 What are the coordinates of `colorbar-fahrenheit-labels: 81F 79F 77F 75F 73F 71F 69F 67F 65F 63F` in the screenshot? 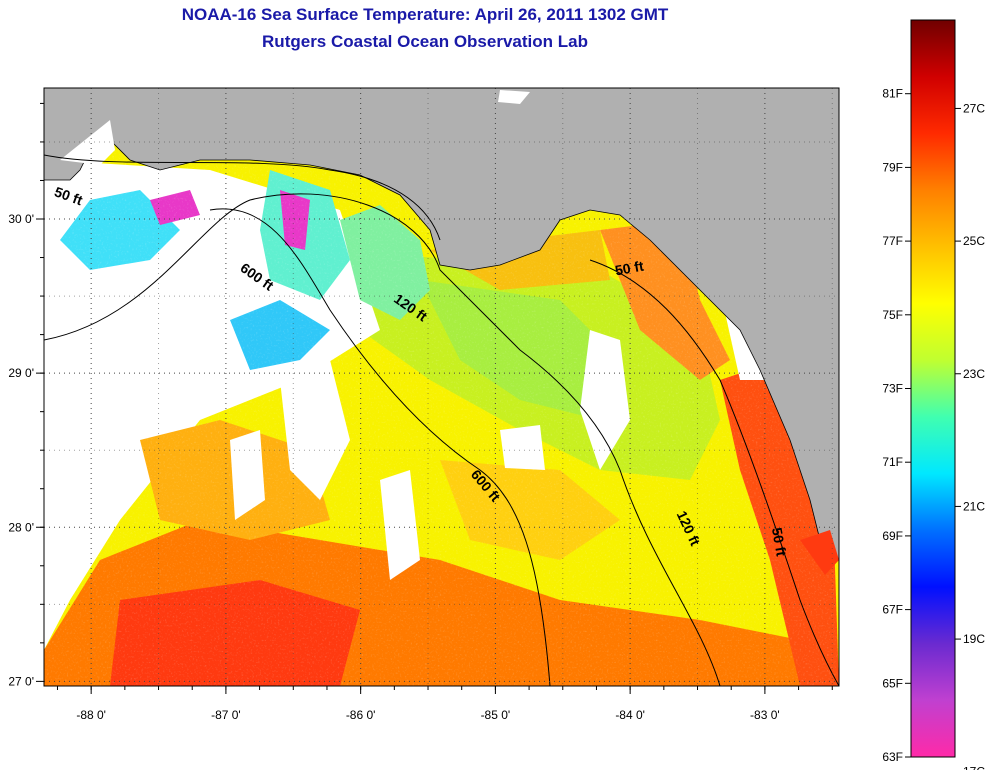 It's located at (896, 425).